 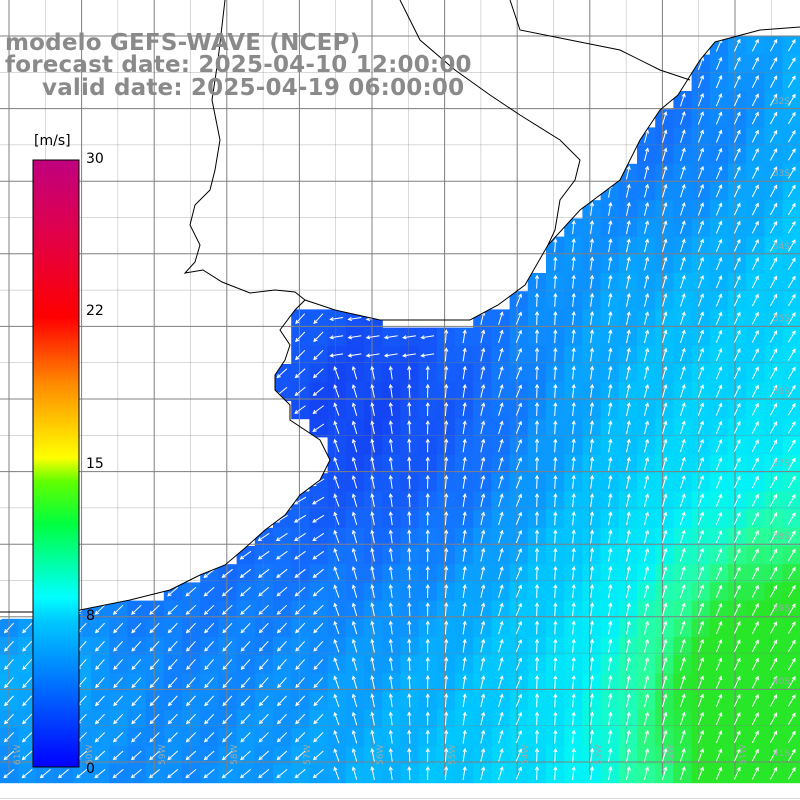 What do you see at coordinates (95, 464) in the screenshot?
I see `colorbar-tick-15: 15` at bounding box center [95, 464].